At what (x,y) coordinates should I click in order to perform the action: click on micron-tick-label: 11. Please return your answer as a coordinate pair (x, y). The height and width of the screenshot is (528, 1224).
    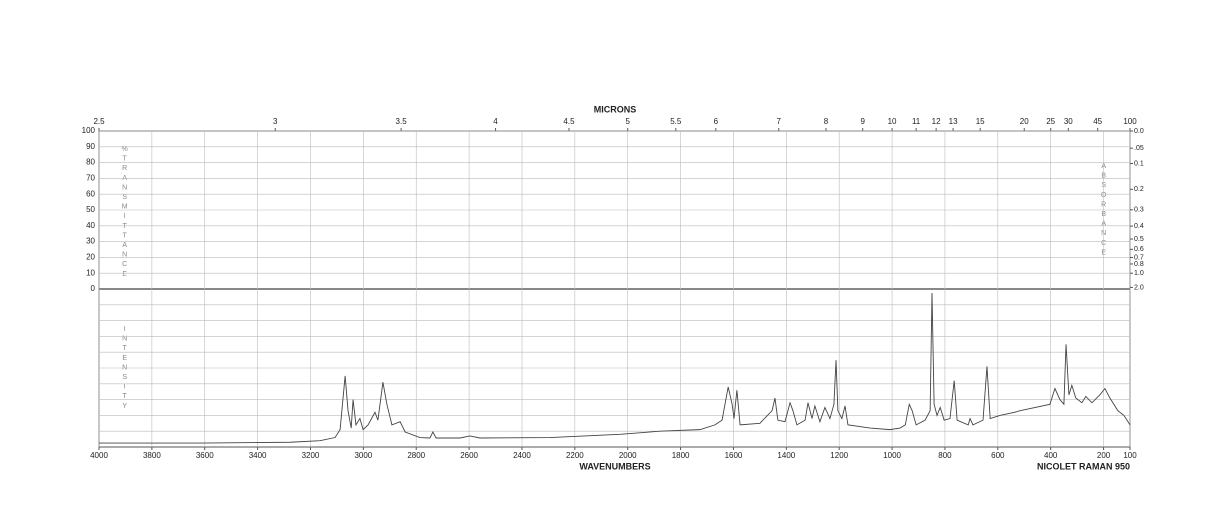
    Looking at the image, I should click on (916, 121).